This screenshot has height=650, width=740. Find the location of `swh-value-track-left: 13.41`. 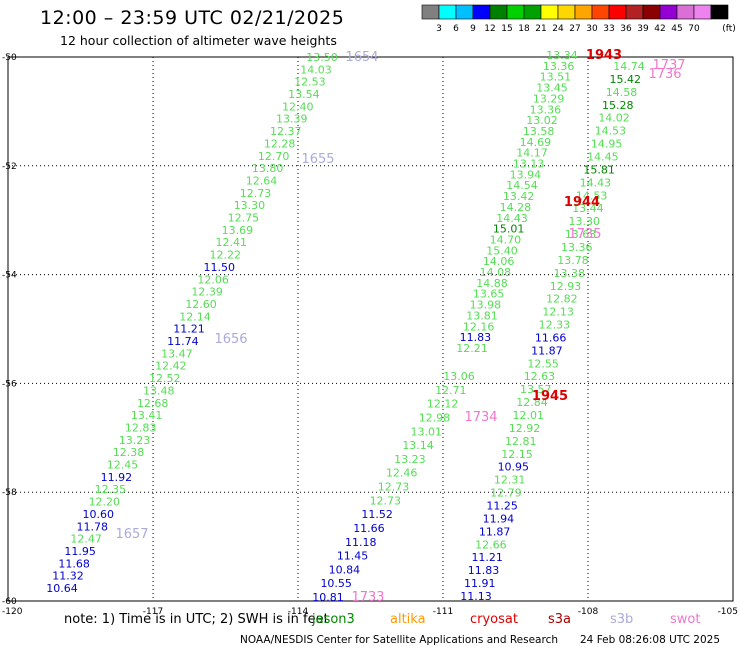

swh-value-track-left: 13.41 is located at coordinates (147, 415).